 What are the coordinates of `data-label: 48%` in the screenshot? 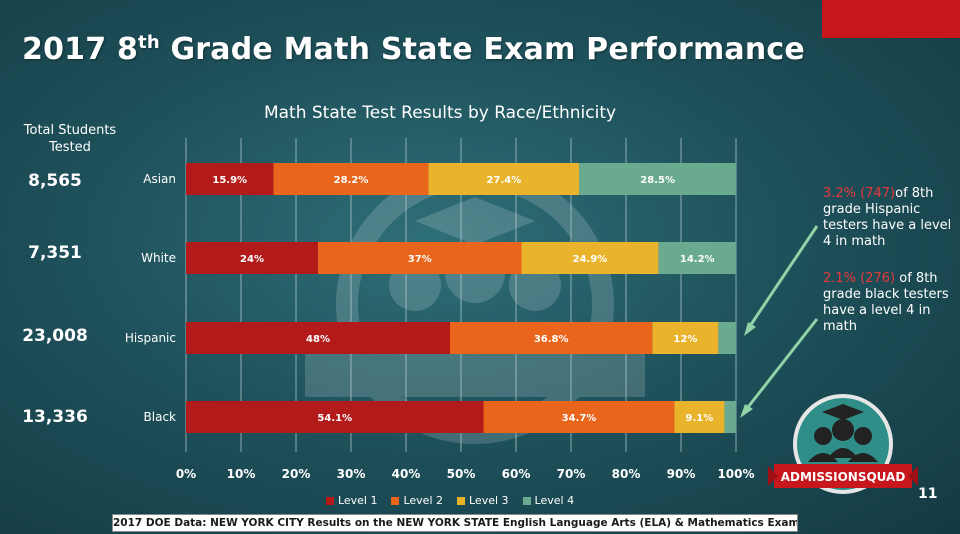 It's located at (318, 339).